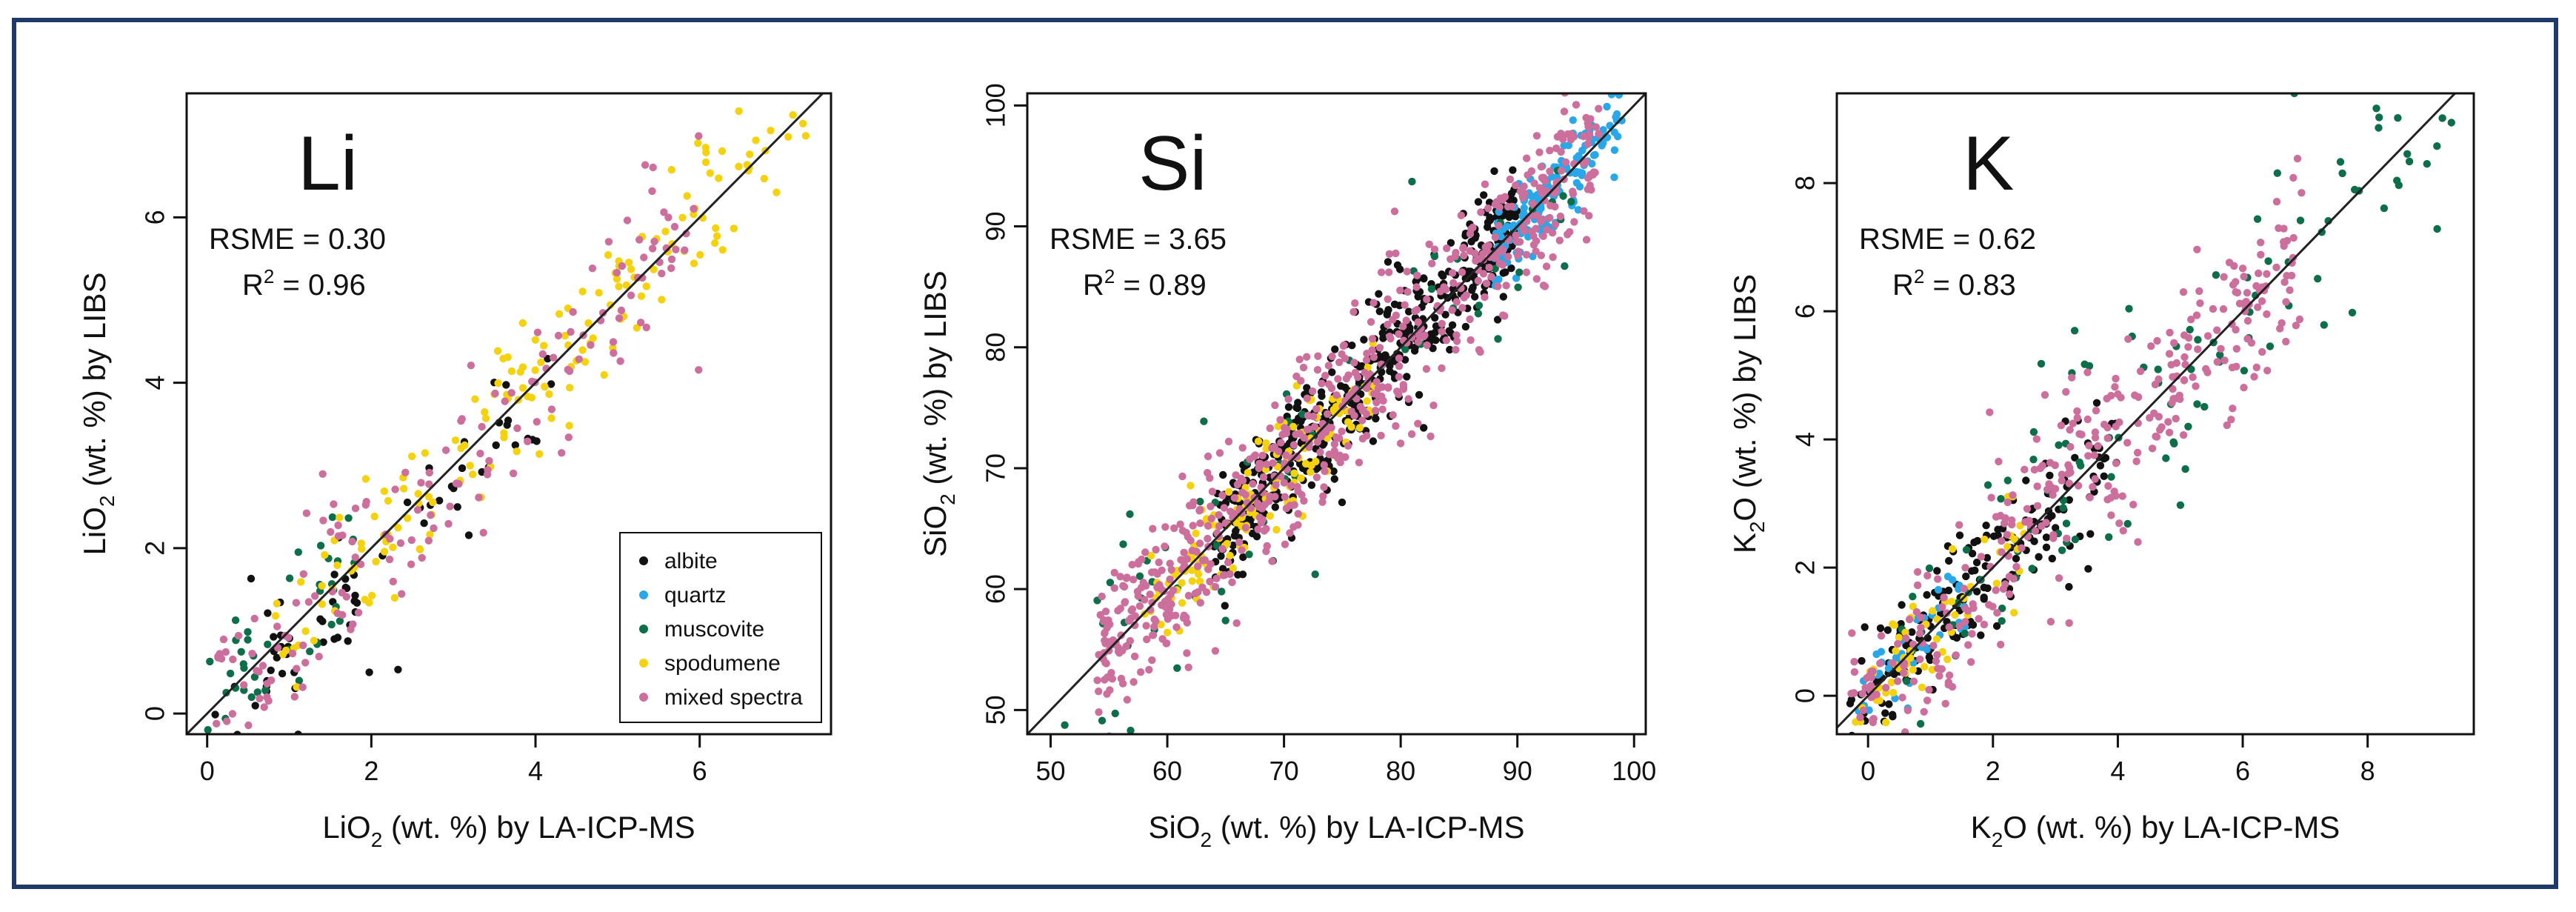 The width and height of the screenshot is (2576, 912). Describe the element at coordinates (155, 713) in the screenshot. I see `y-tick-label: 0` at that location.